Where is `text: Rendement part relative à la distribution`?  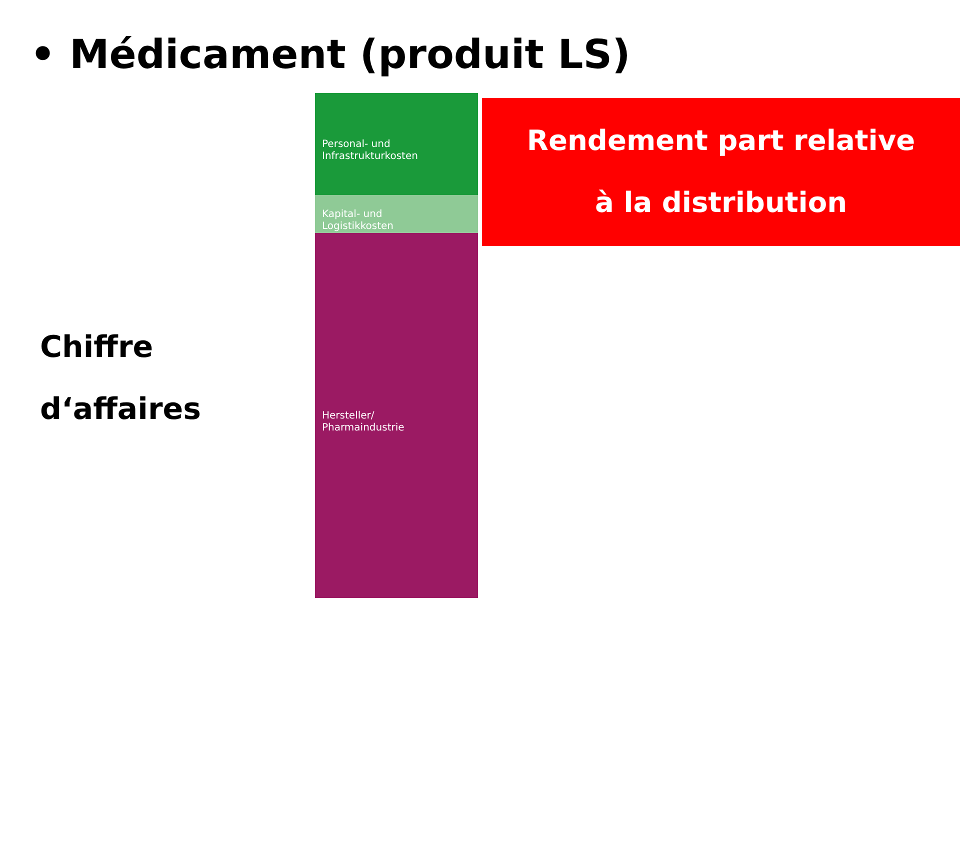
text: Rendement part relative à la distribution is located at coordinates (721, 171).